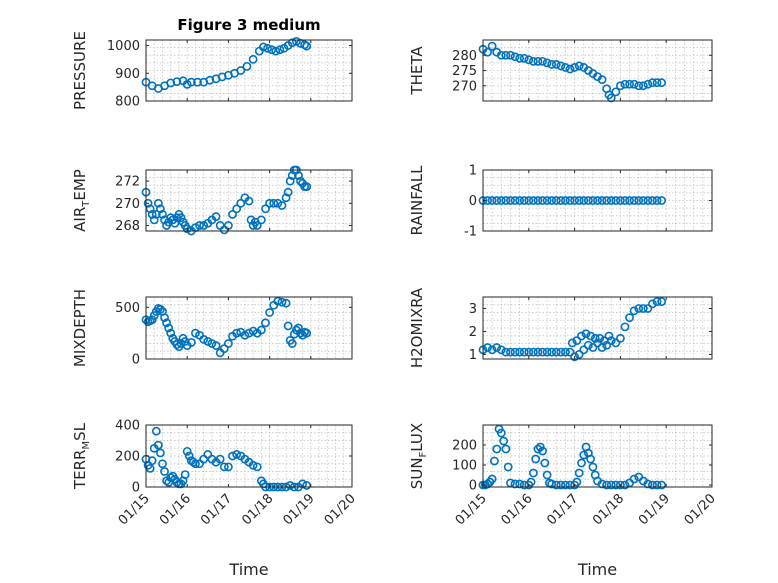 The height and width of the screenshot is (583, 778). I want to click on x-tick-label: 01/20, so click(700, 509).